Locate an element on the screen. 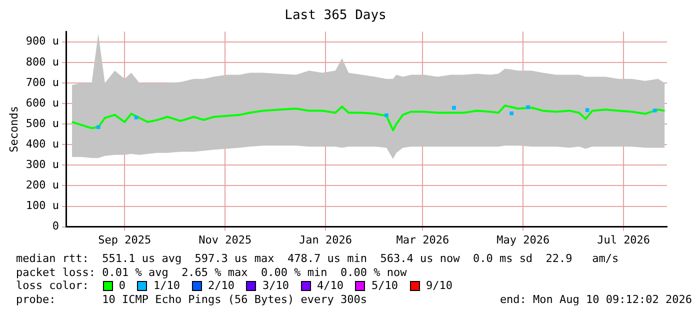 The width and height of the screenshot is (697, 315). legend-label: 0 is located at coordinates (122, 285).